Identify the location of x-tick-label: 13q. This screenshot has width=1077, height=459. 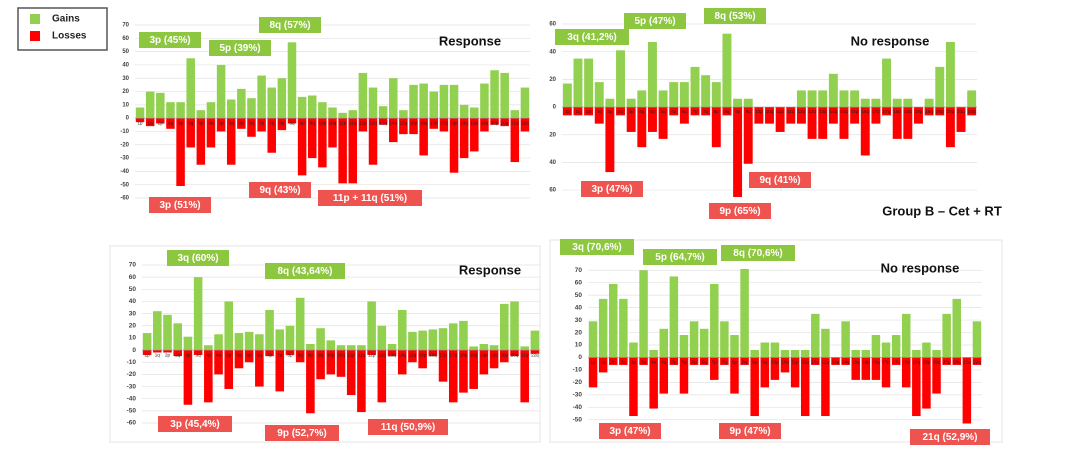
(823, 111).